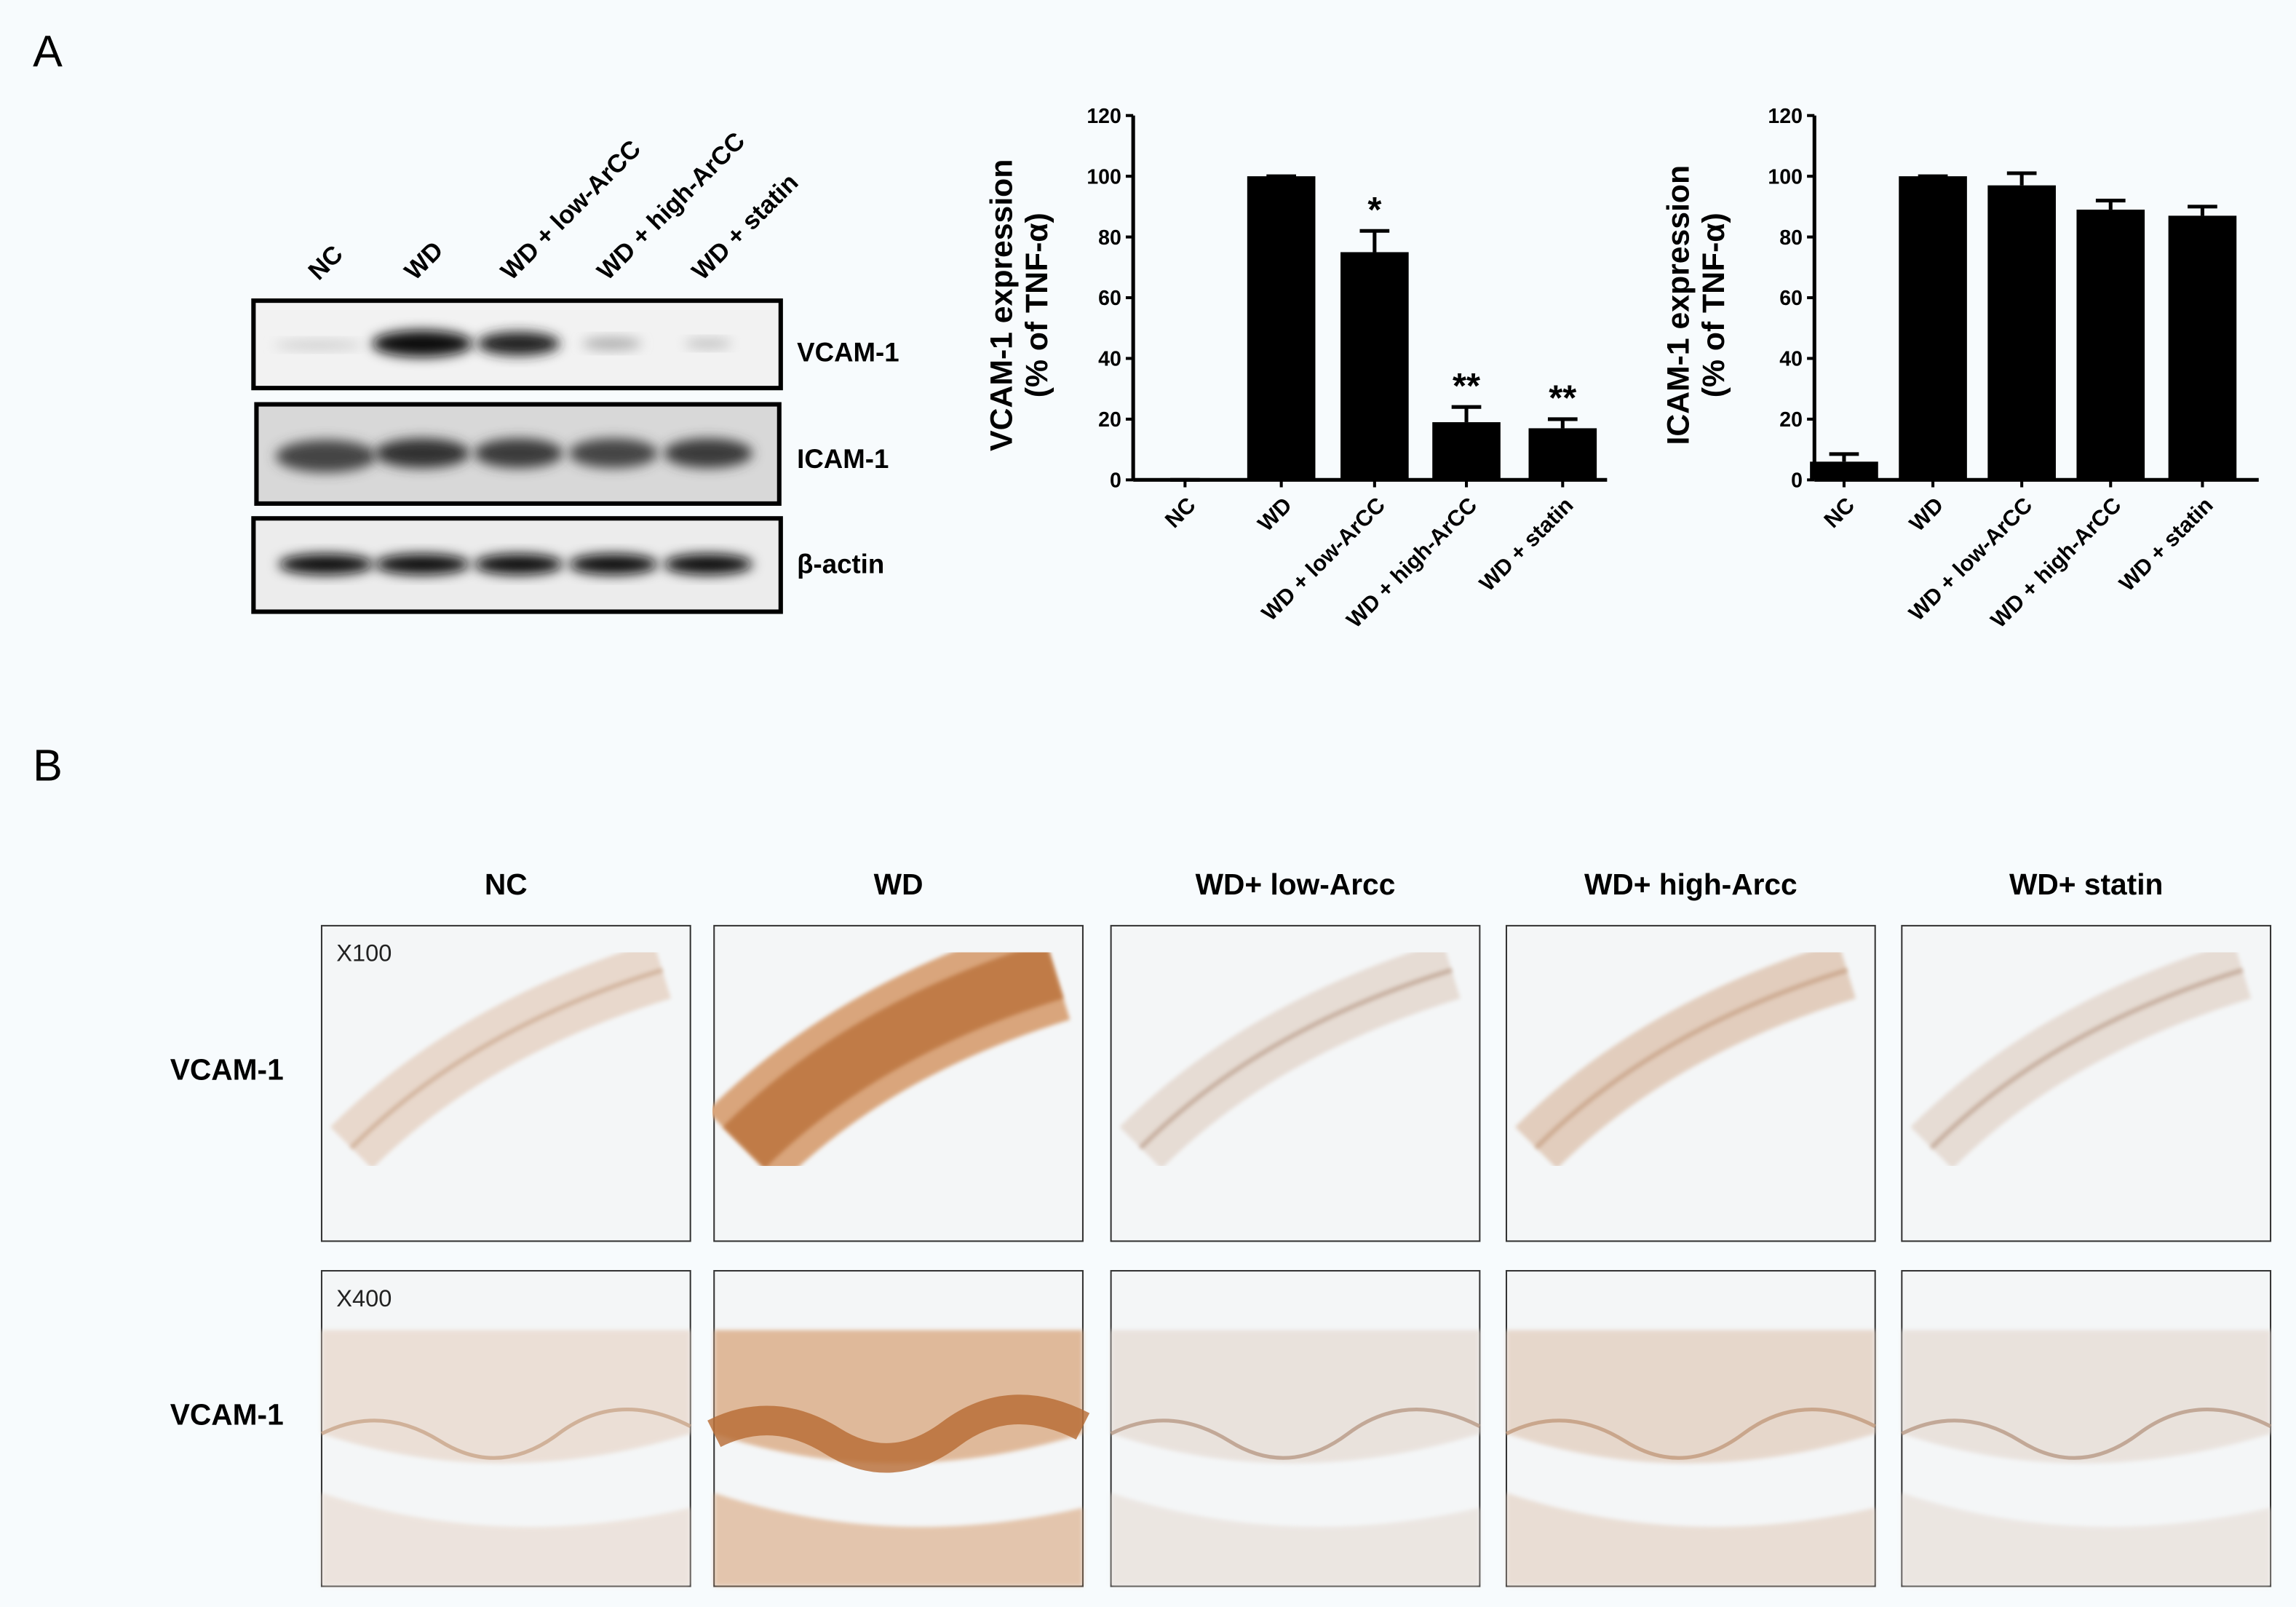  I want to click on significance-label: *, so click(1374, 211).